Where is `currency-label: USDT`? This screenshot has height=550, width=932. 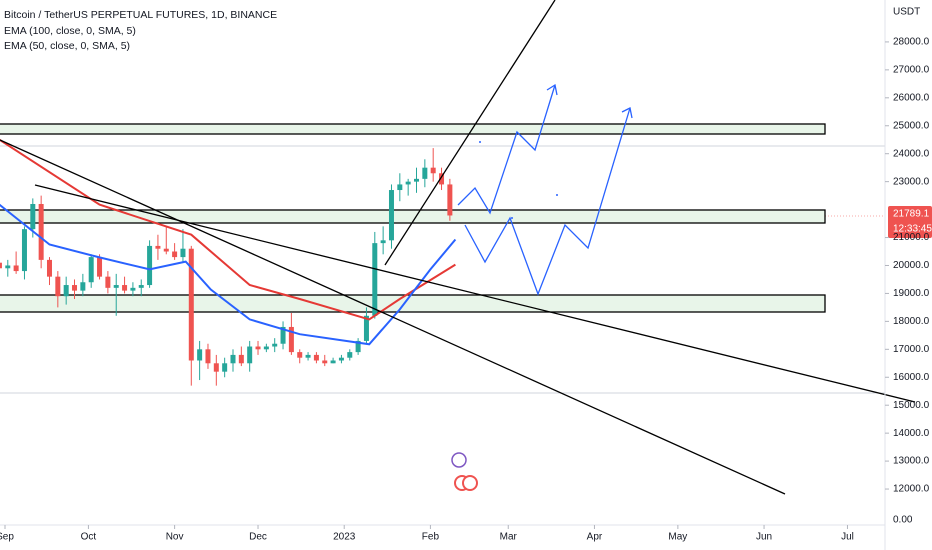 currency-label: USDT is located at coordinates (906, 12).